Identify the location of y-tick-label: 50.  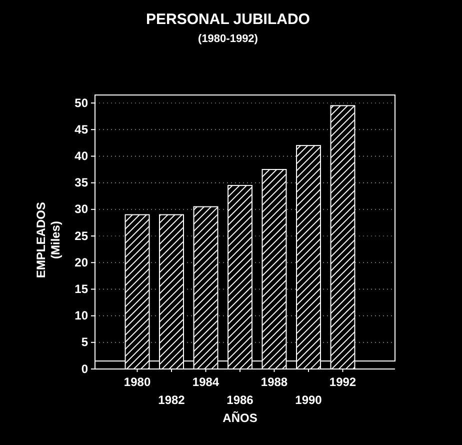
(81, 103).